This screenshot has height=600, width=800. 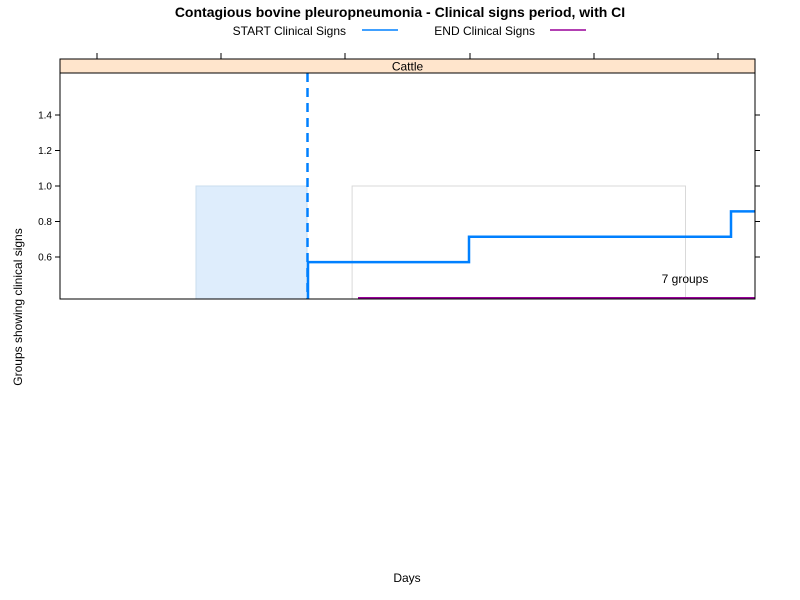 What do you see at coordinates (518, 242) in the screenshot?
I see `end-ci-band` at bounding box center [518, 242].